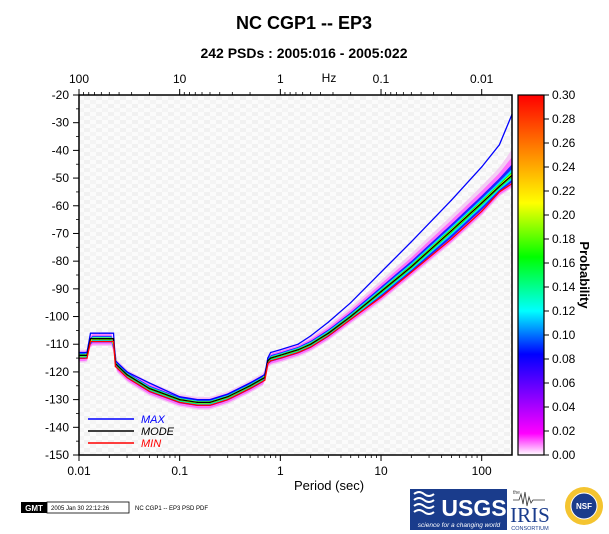  What do you see at coordinates (564, 407) in the screenshot?
I see `colorbar-tick-label: 0.04` at bounding box center [564, 407].